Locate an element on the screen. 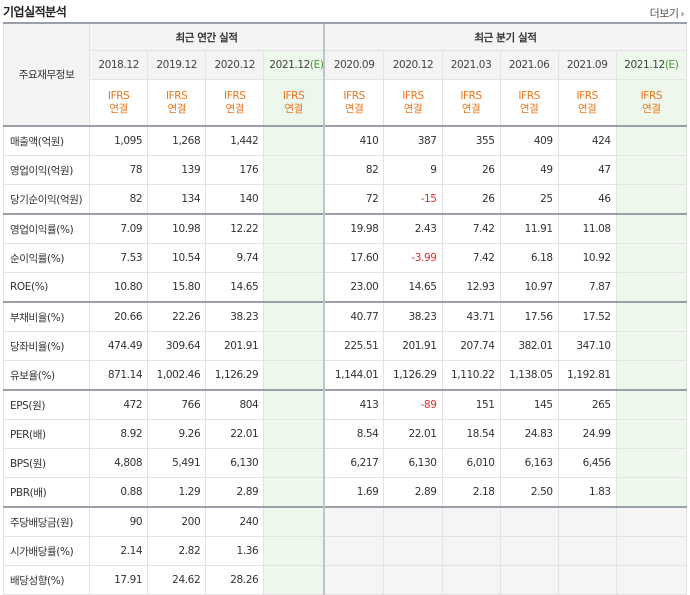  quarter-group-header: 최근 분기 실적 is located at coordinates (504, 36).